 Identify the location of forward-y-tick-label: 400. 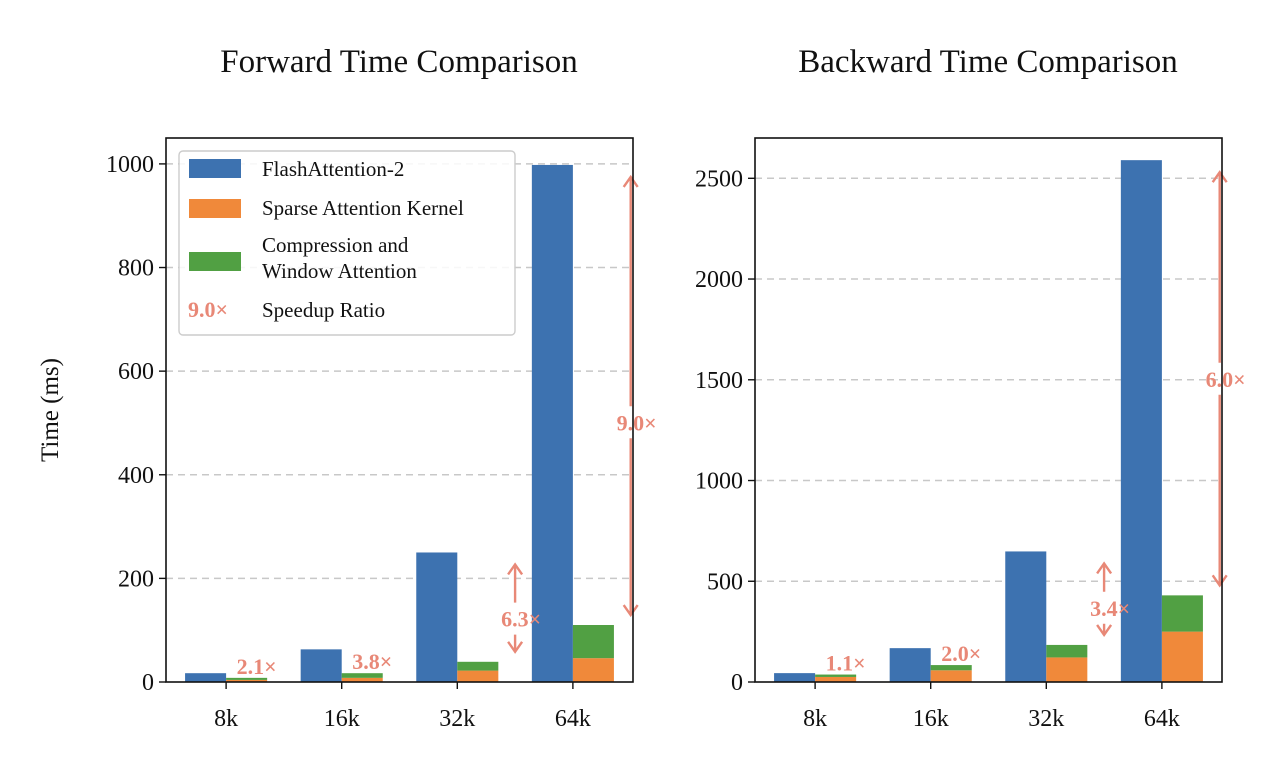
(136, 476).